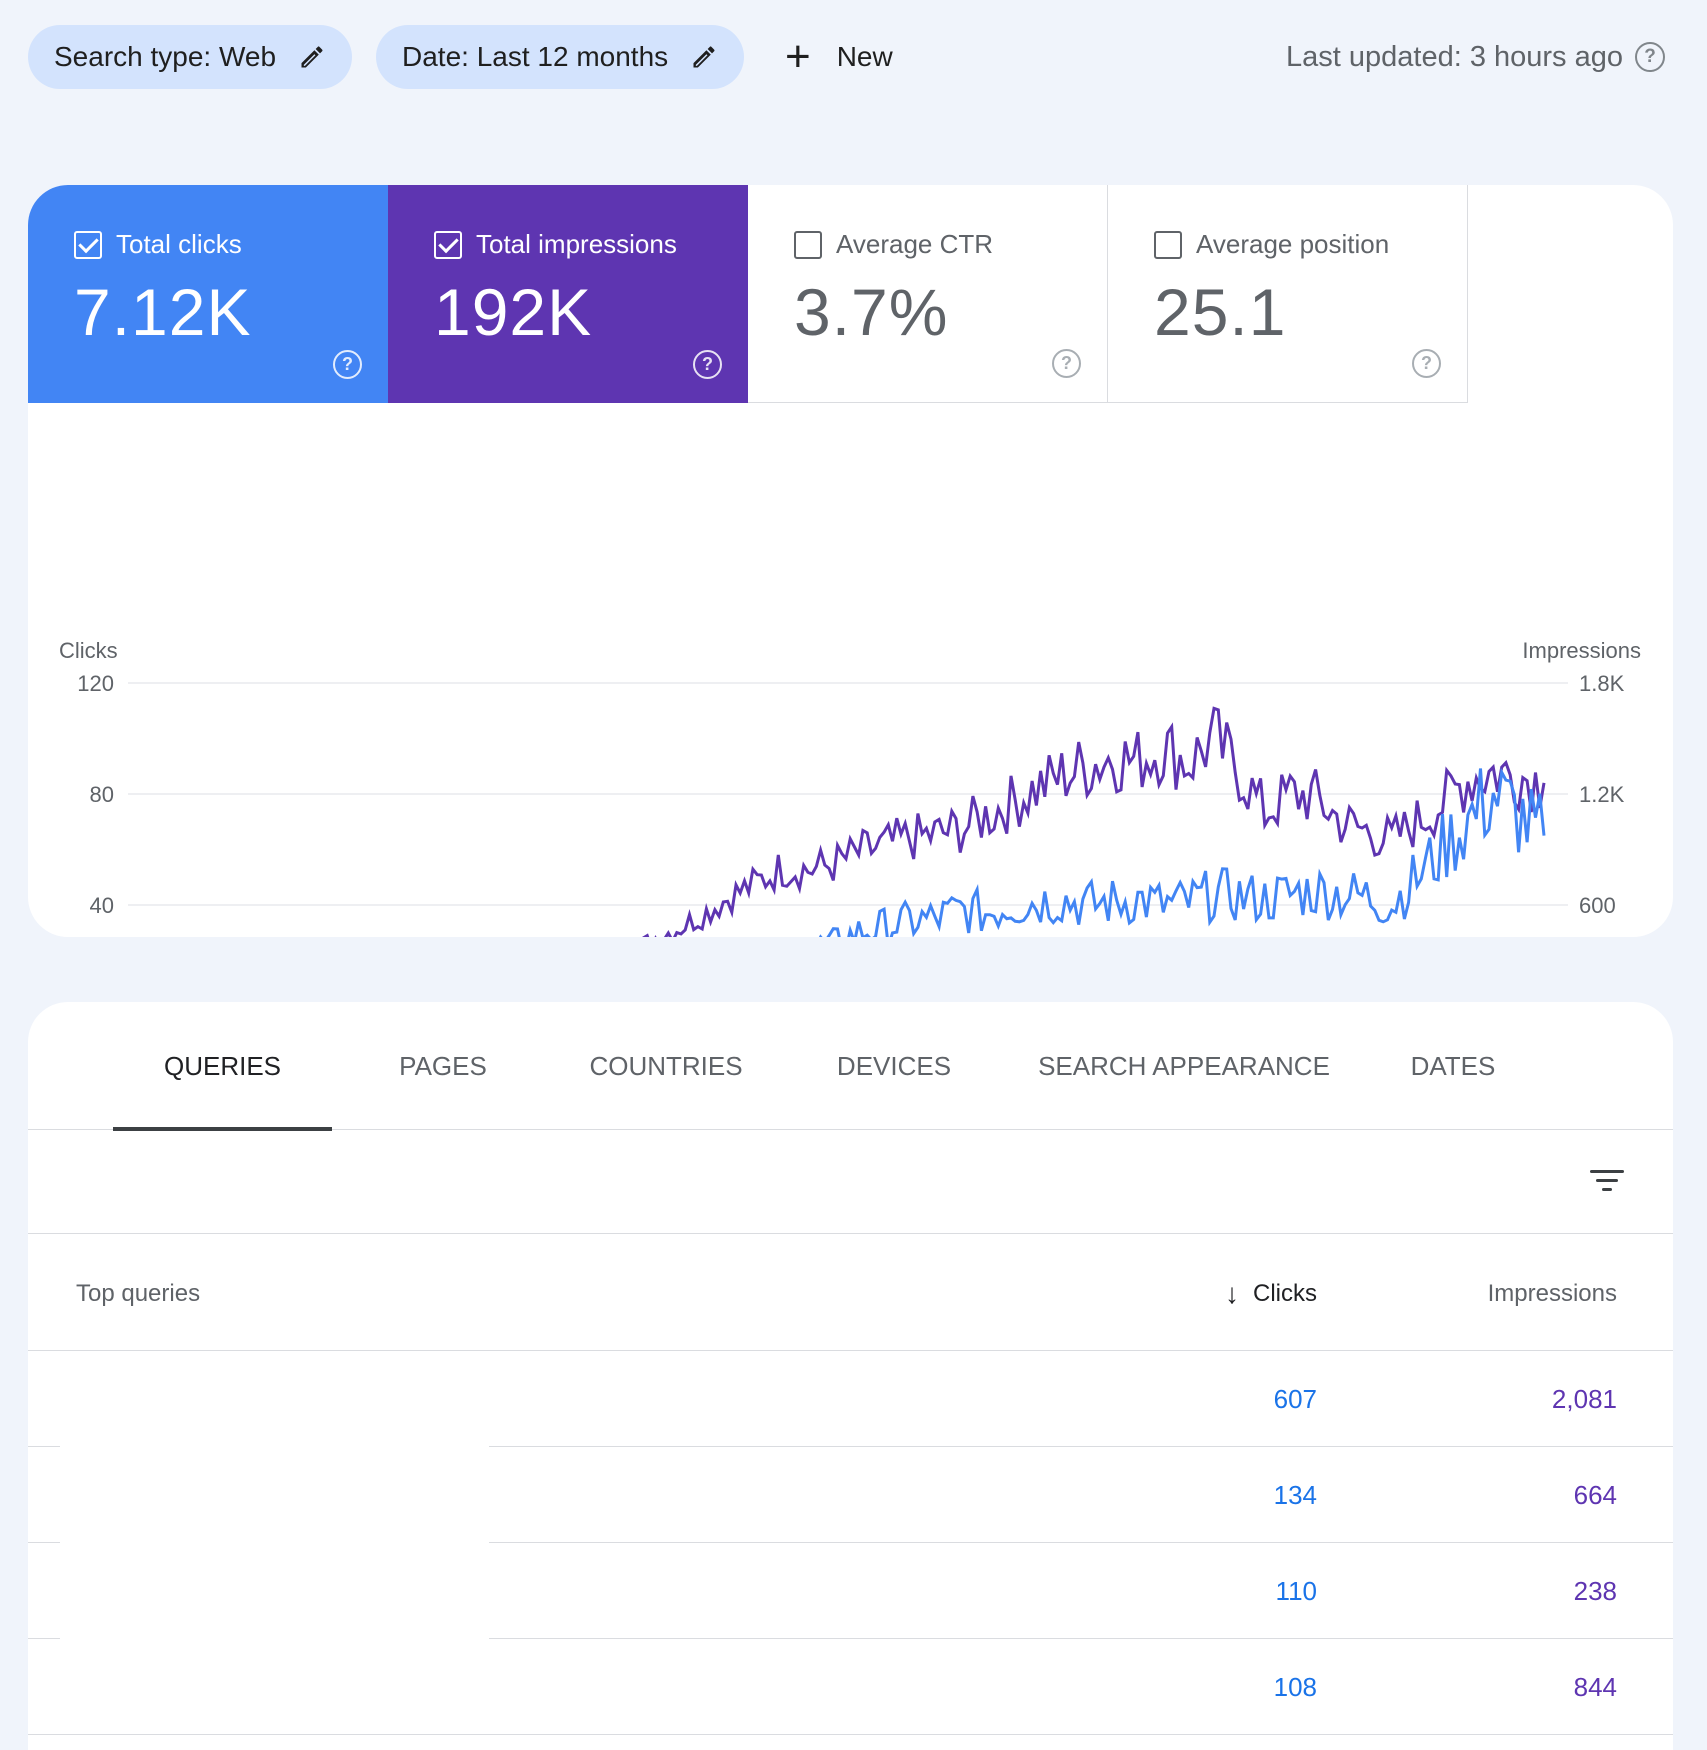  I want to click on search-type-filter-chip: Search type: Web, so click(190, 57).